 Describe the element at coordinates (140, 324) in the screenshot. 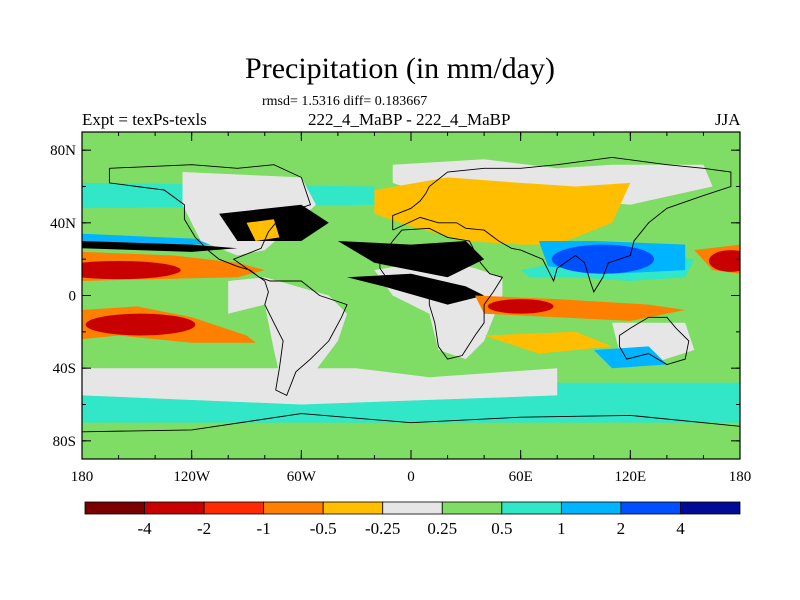

I see `pacific-south-dry-band` at that location.